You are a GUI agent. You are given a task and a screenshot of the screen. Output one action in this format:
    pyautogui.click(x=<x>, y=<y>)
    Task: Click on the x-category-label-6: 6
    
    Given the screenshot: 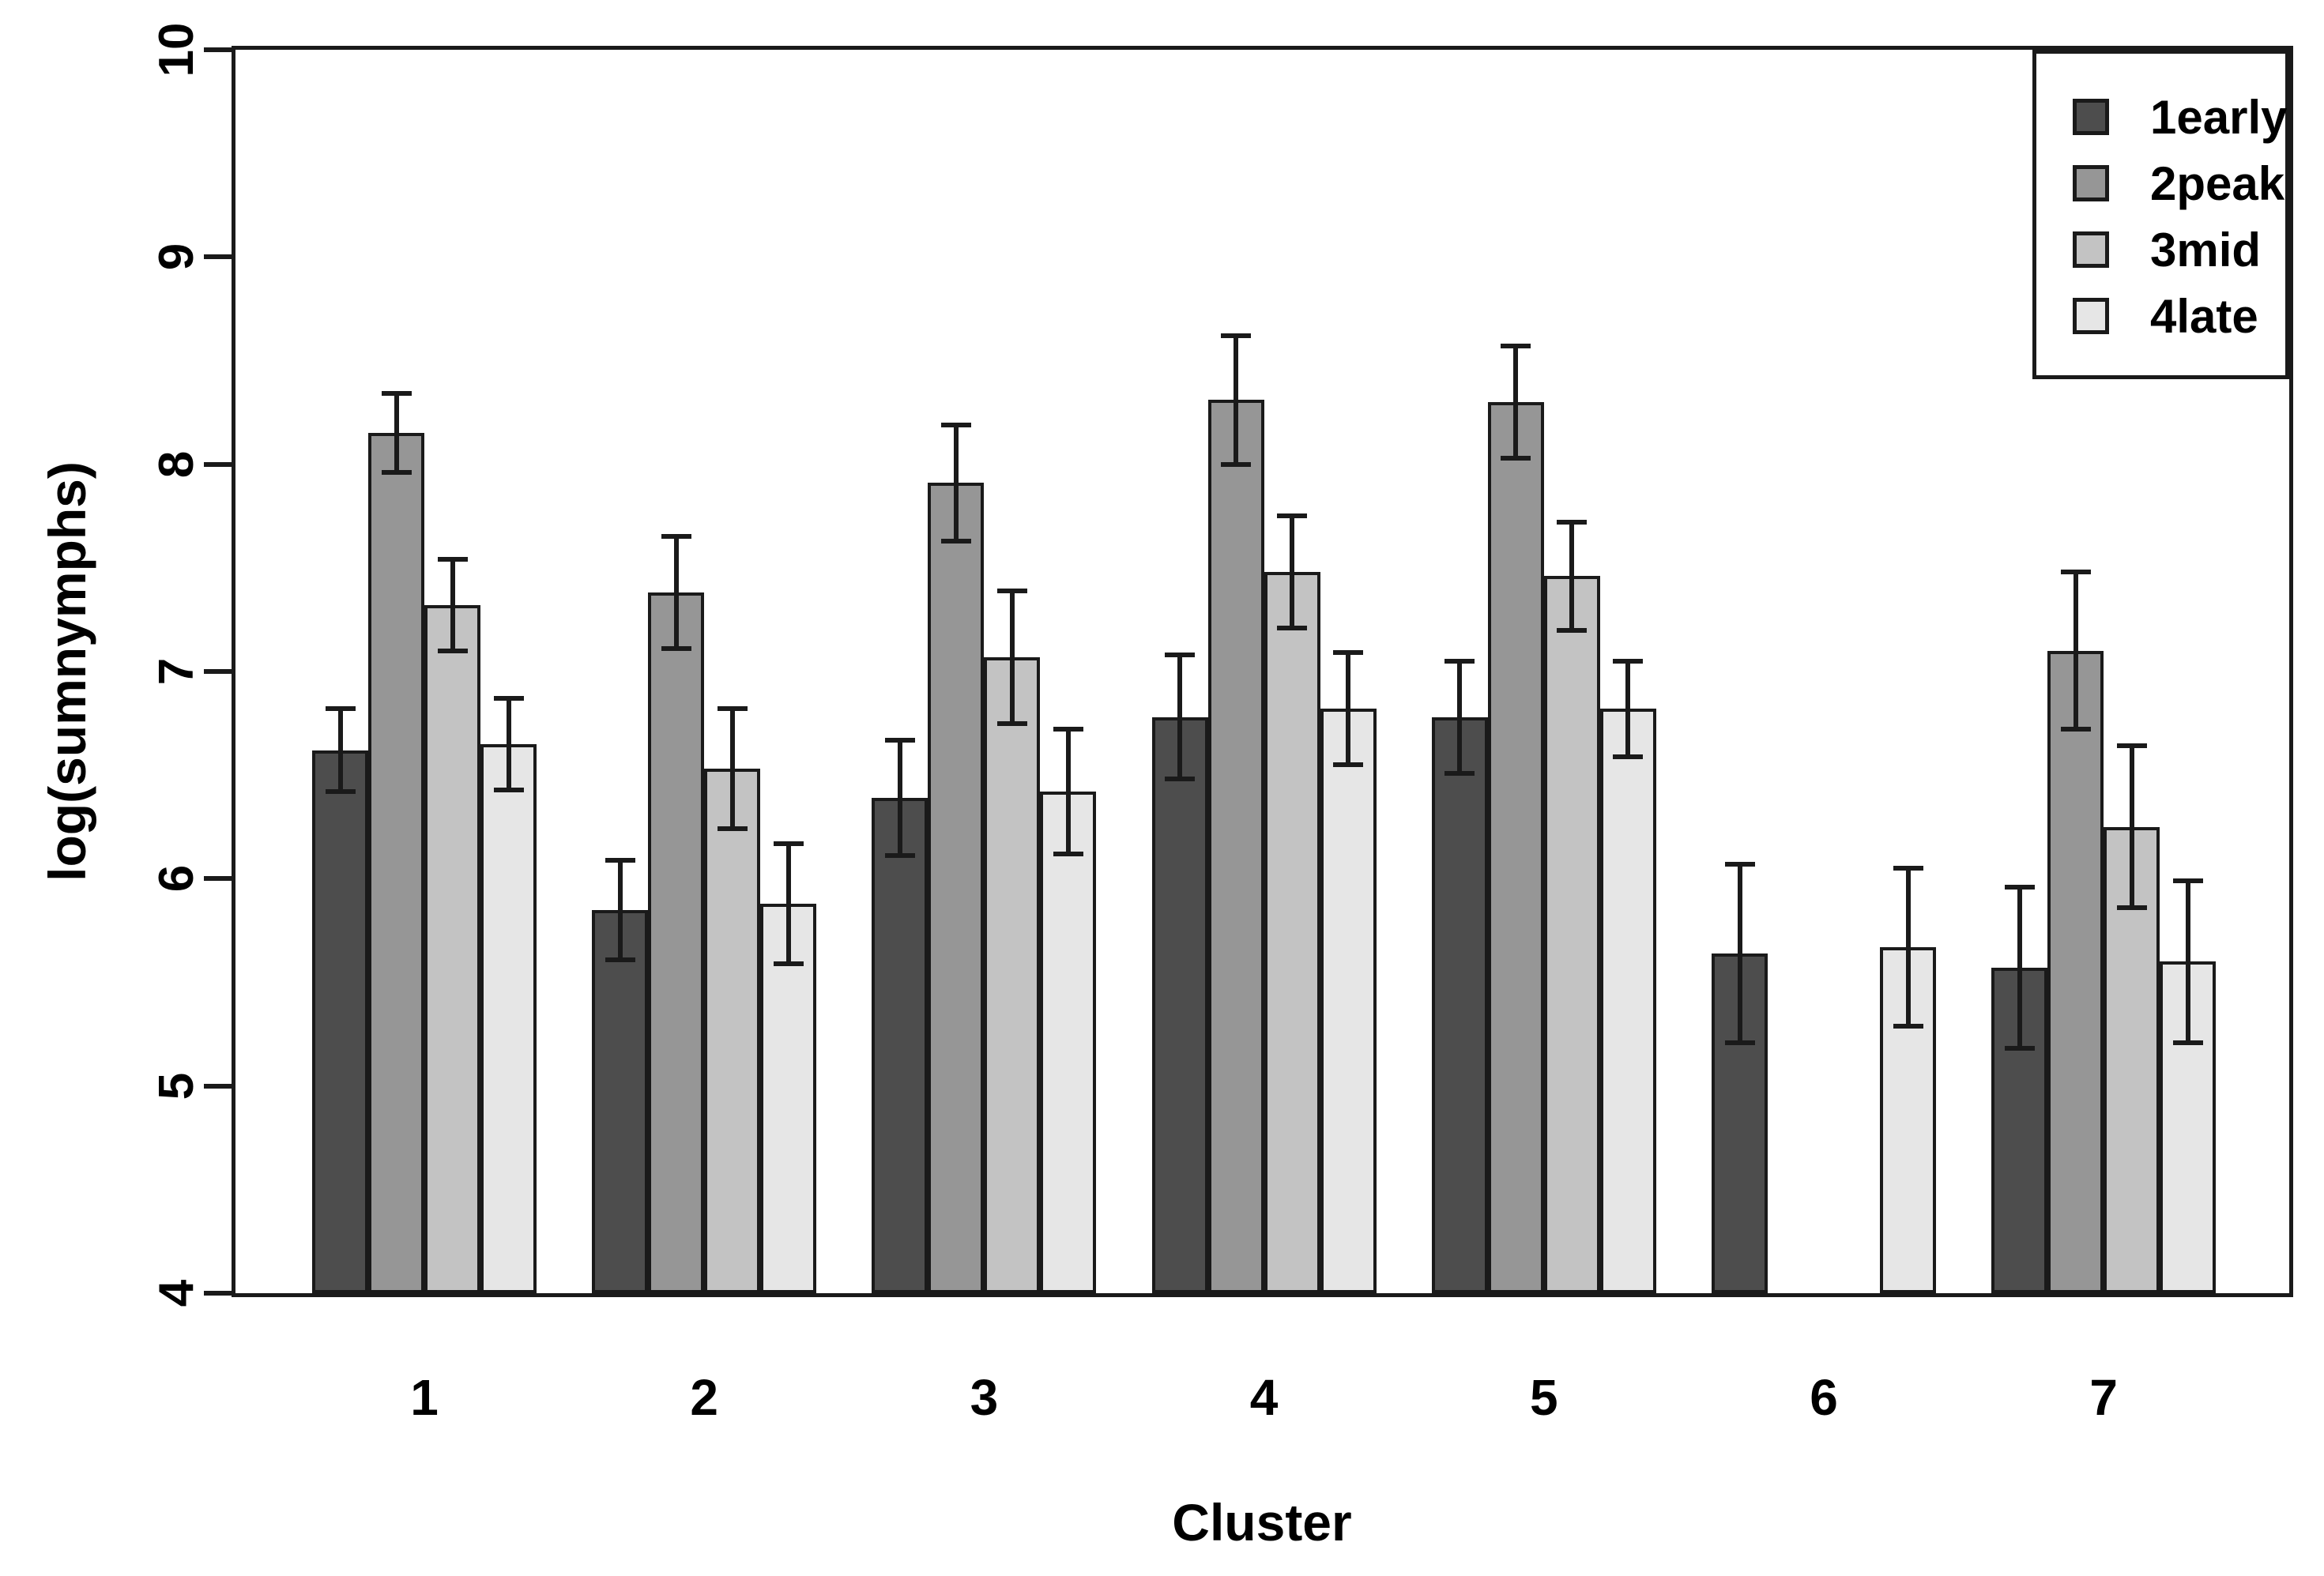 What is the action you would take?
    pyautogui.click(x=1824, y=1397)
    